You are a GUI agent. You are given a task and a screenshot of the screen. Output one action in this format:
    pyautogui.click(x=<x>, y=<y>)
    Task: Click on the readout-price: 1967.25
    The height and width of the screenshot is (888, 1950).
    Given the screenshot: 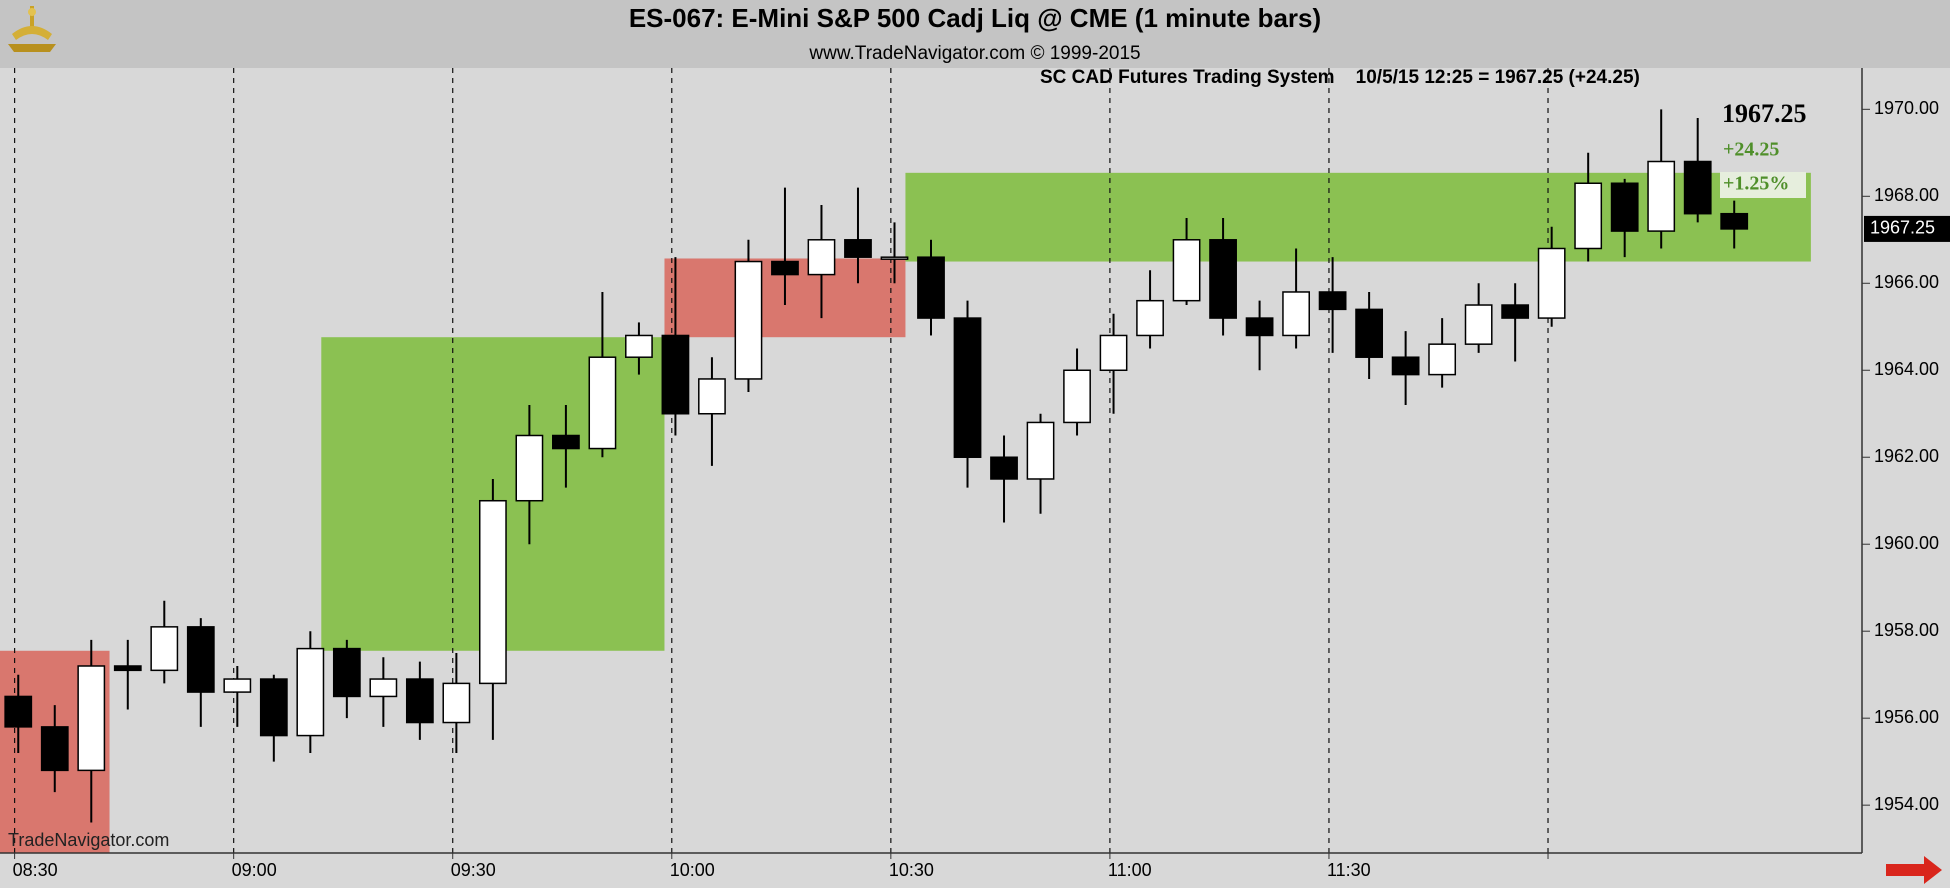 What is the action you would take?
    pyautogui.click(x=1764, y=113)
    